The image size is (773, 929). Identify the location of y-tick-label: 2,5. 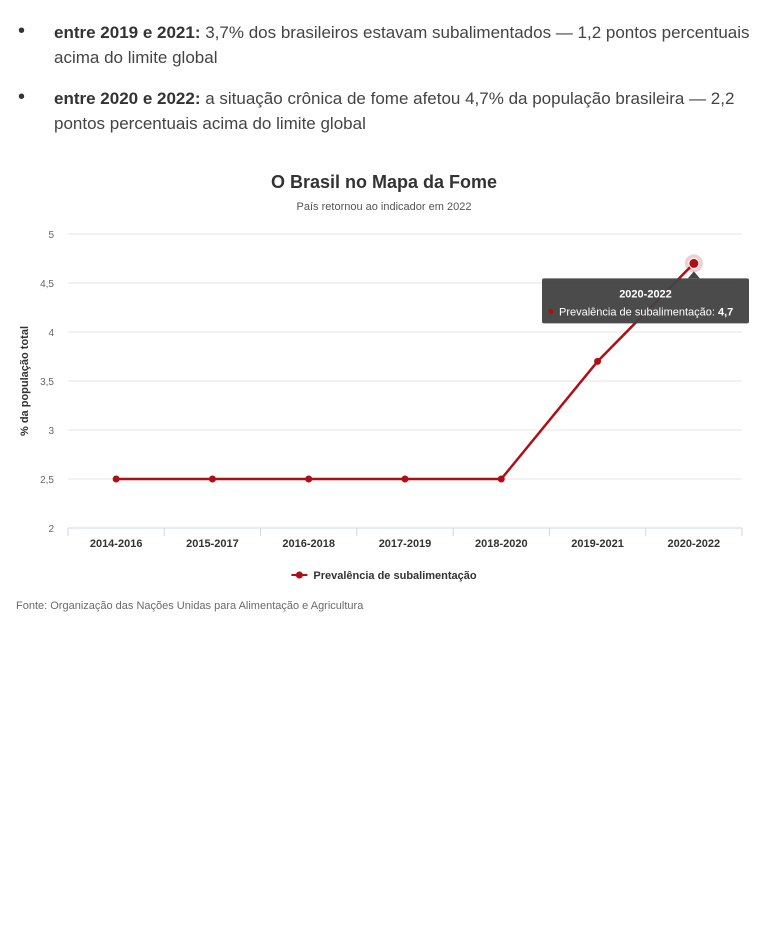
(47, 480).